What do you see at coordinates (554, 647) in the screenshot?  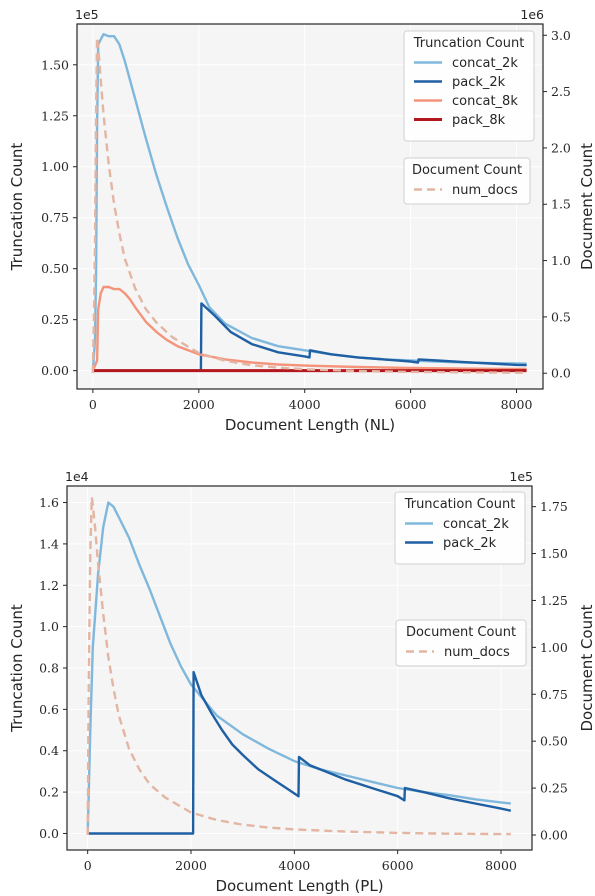 I see `y2-tick-label: 1.00` at bounding box center [554, 647].